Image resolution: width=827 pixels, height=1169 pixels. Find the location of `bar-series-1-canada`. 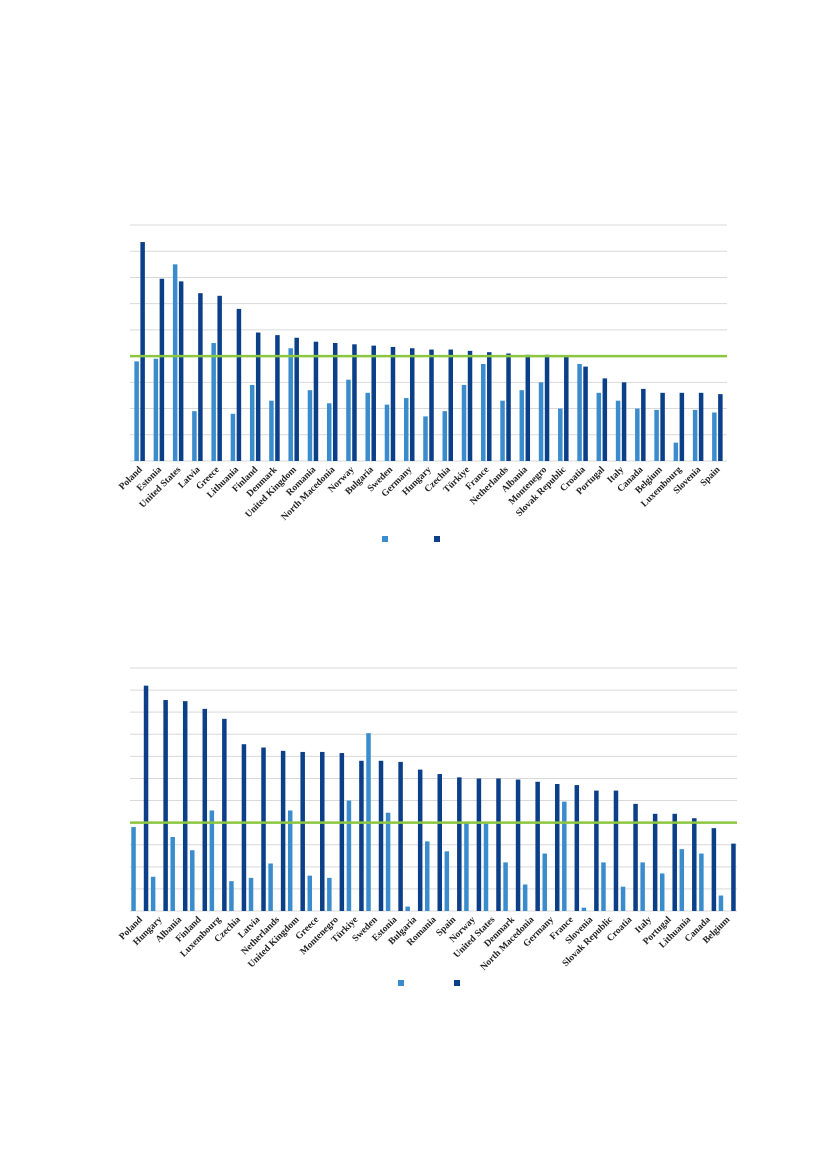

bar-series-1-canada is located at coordinates (637, 434).